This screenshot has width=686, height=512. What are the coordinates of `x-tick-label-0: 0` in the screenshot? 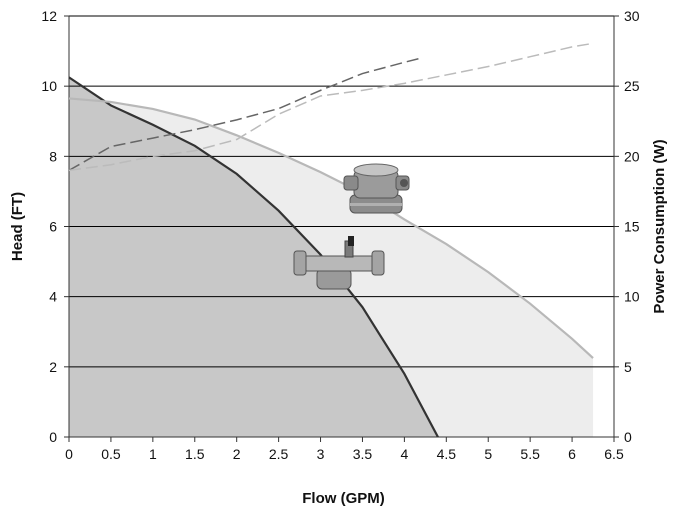 It's located at (69, 454).